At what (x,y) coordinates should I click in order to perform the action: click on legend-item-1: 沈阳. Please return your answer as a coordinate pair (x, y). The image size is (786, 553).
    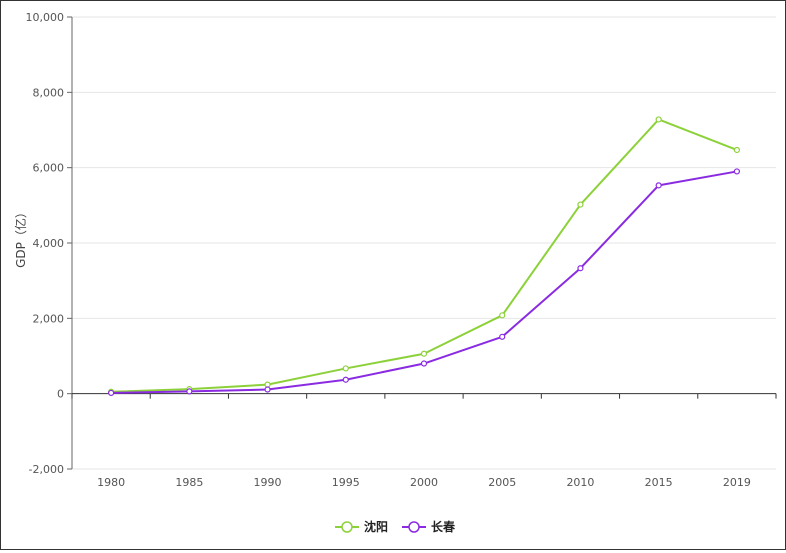
    Looking at the image, I should click on (361, 526).